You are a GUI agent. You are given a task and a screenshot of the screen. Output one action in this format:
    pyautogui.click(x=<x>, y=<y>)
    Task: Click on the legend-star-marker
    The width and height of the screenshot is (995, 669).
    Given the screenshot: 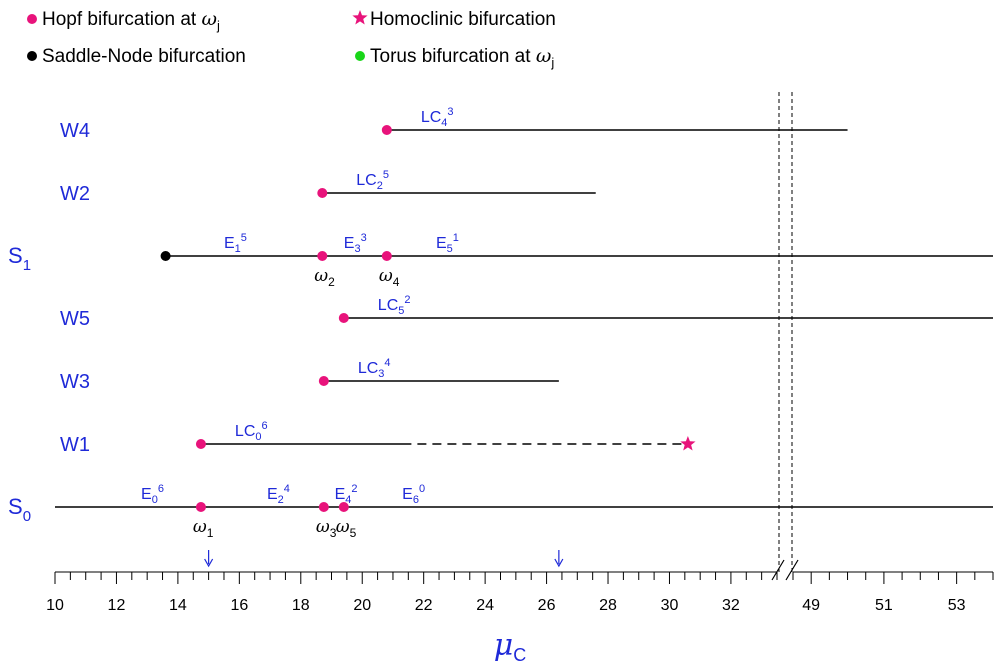 What is the action you would take?
    pyautogui.click(x=360, y=17)
    